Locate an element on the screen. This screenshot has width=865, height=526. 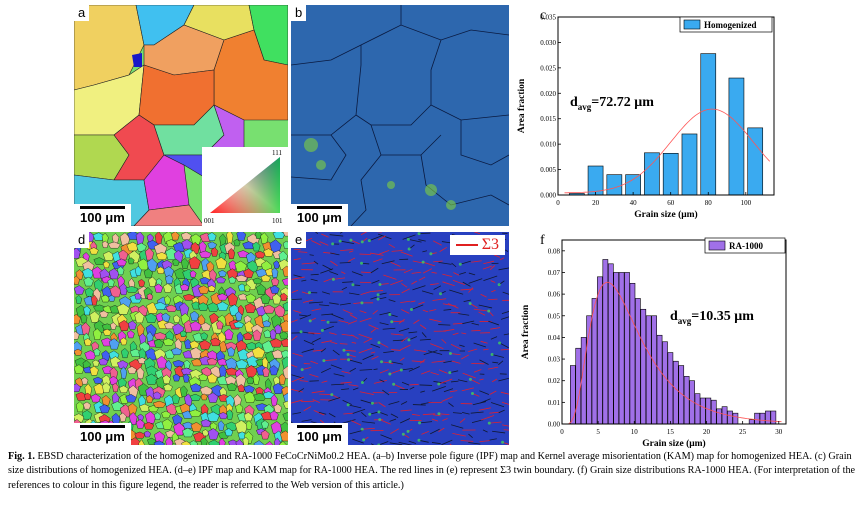
panel-e-kam-map: e Σ3 100 μm is located at coordinates (400, 338).